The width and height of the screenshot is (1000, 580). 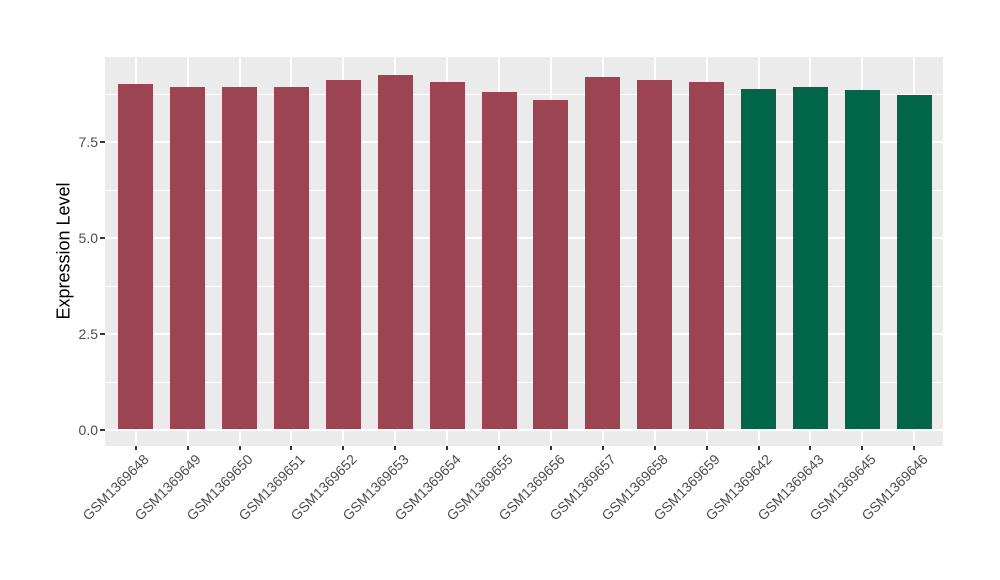 What do you see at coordinates (88, 333) in the screenshot?
I see `y-tick-label: 2.5` at bounding box center [88, 333].